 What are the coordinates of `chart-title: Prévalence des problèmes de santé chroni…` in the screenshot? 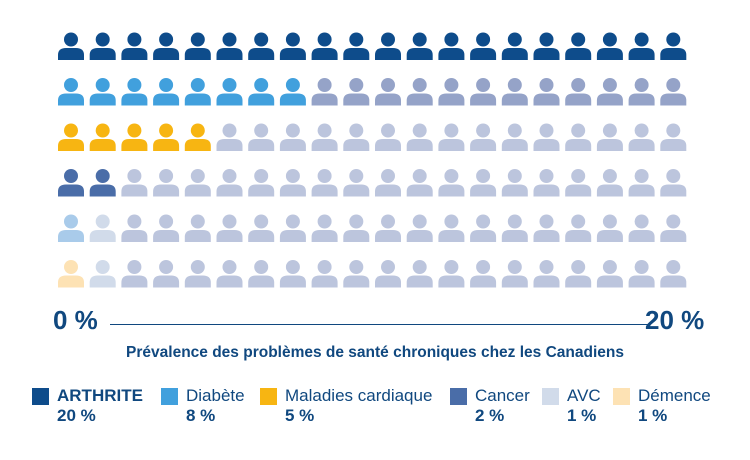 It's located at (375, 352).